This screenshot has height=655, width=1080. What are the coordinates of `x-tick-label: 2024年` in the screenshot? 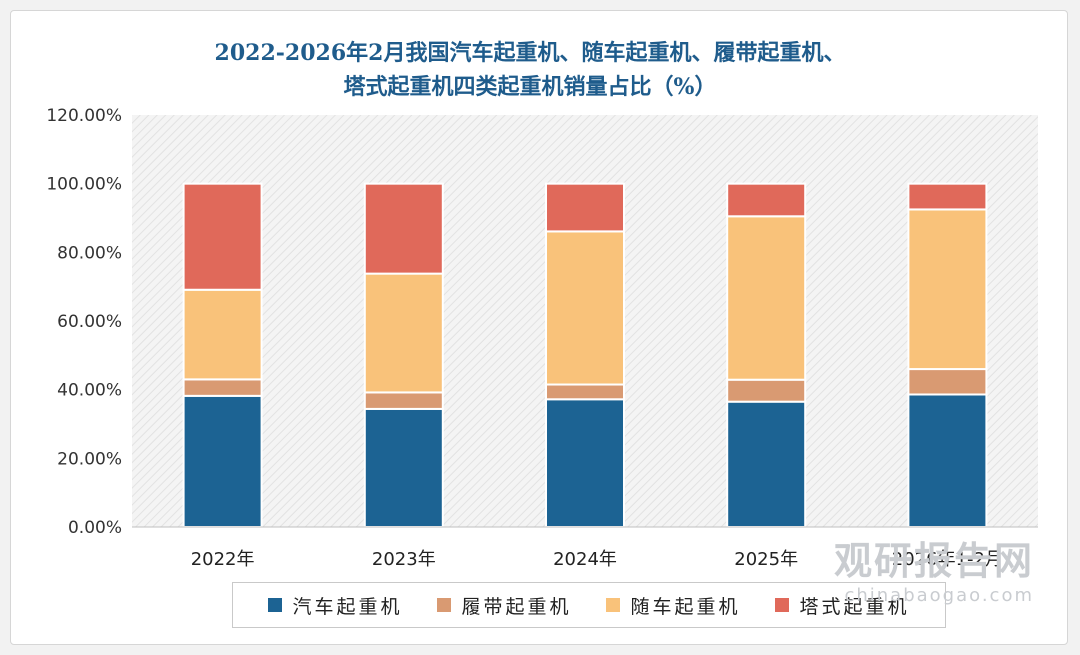 It's located at (585, 559).